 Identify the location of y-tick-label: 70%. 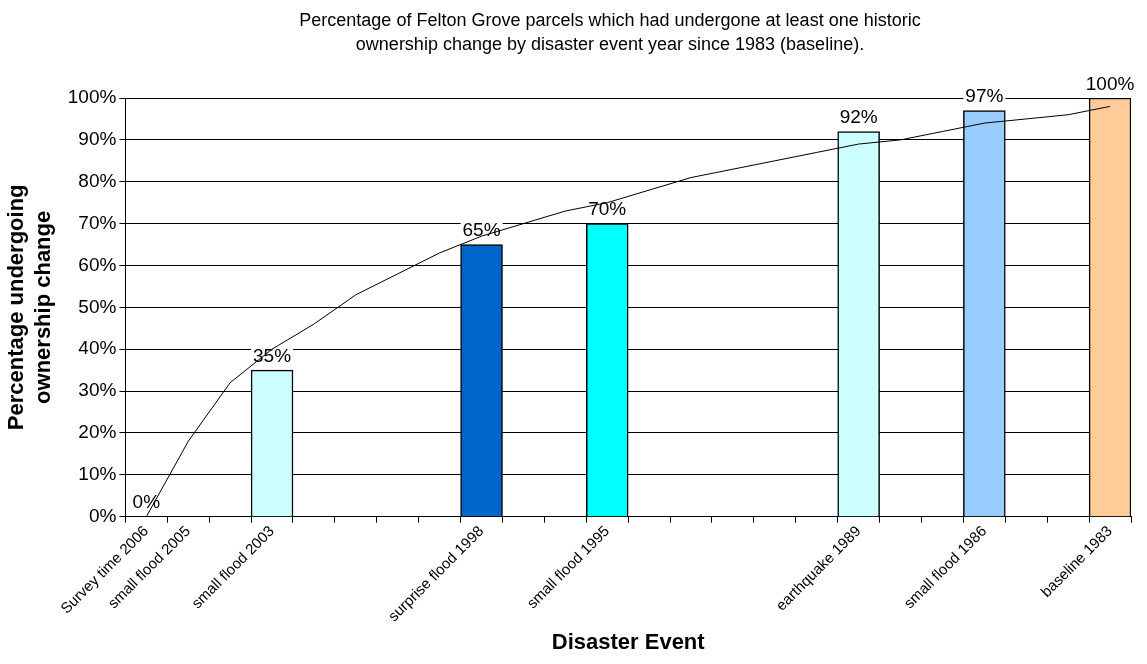
(97, 222).